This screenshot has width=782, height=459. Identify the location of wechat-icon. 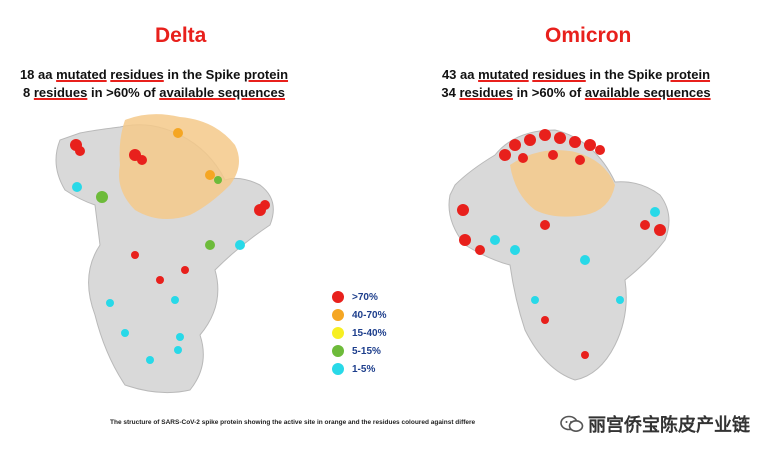
(572, 423).